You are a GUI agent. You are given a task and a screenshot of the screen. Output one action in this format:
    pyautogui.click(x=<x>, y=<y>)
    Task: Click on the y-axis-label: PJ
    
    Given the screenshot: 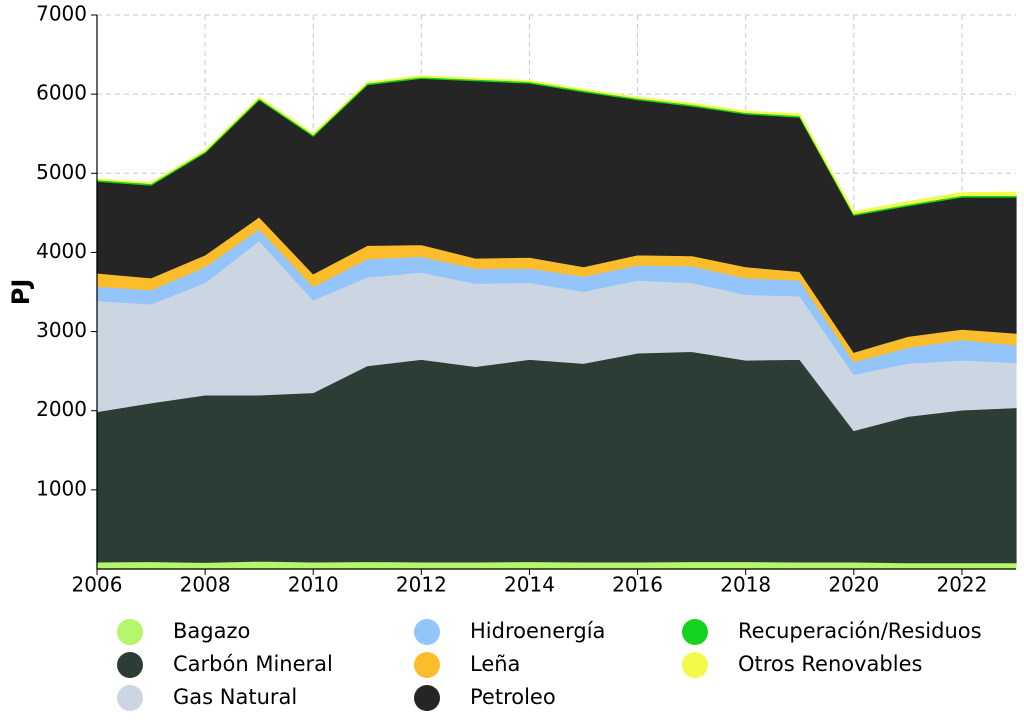 What is the action you would take?
    pyautogui.click(x=21, y=292)
    